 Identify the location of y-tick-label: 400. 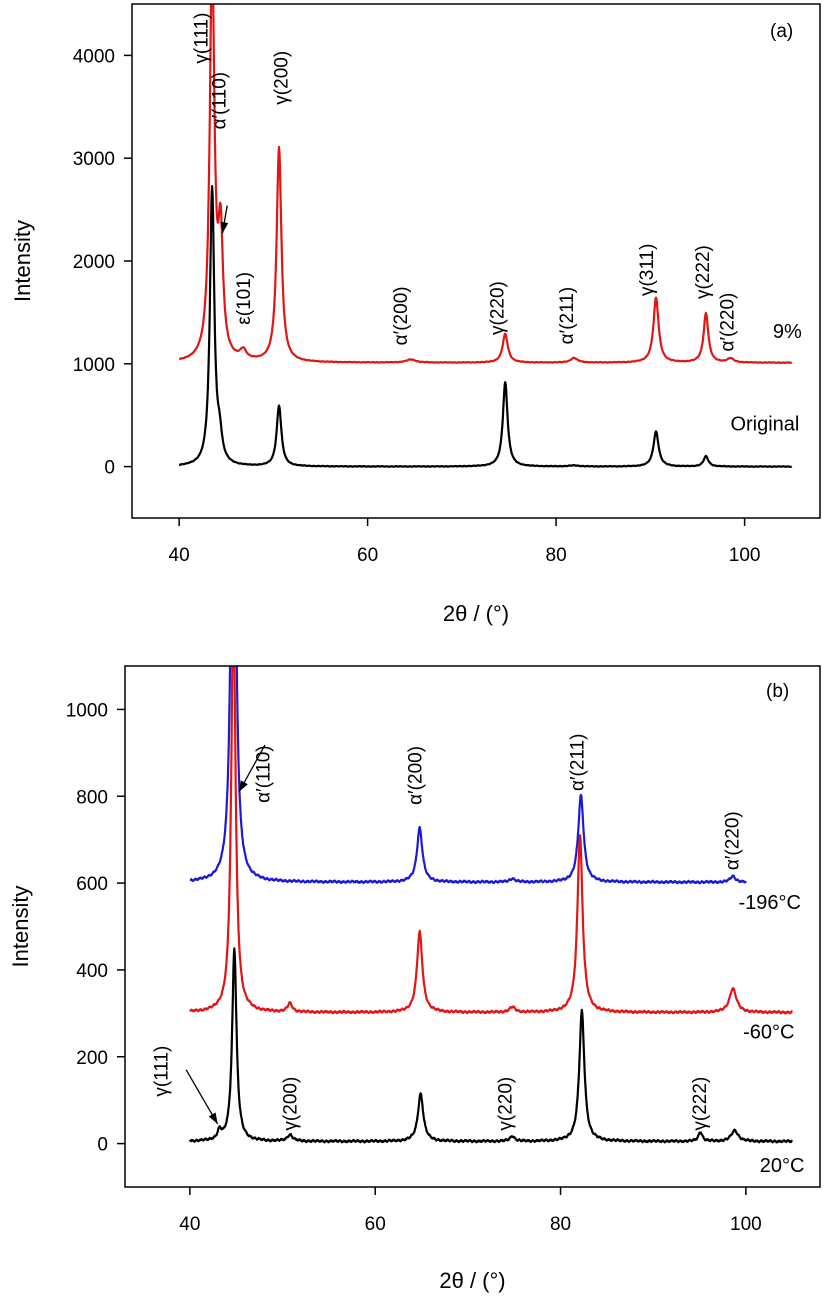
(92, 971).